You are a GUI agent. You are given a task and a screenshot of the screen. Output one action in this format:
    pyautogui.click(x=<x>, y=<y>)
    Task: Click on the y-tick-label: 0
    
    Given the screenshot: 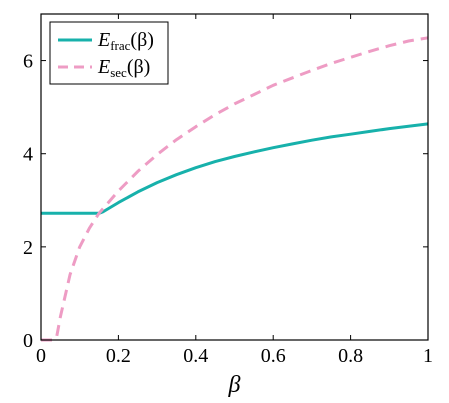 What is the action you would take?
    pyautogui.click(x=28, y=341)
    